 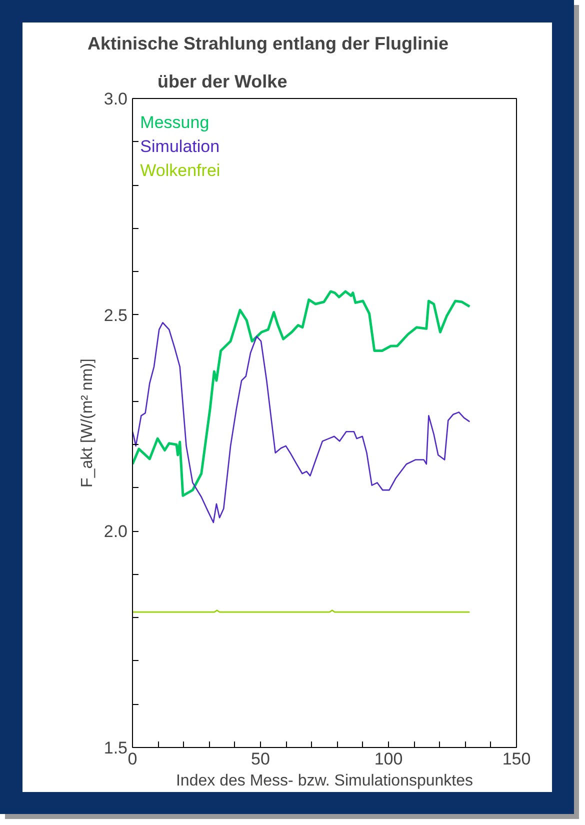 What do you see at coordinates (175, 122) in the screenshot?
I see `text: Messung` at bounding box center [175, 122].